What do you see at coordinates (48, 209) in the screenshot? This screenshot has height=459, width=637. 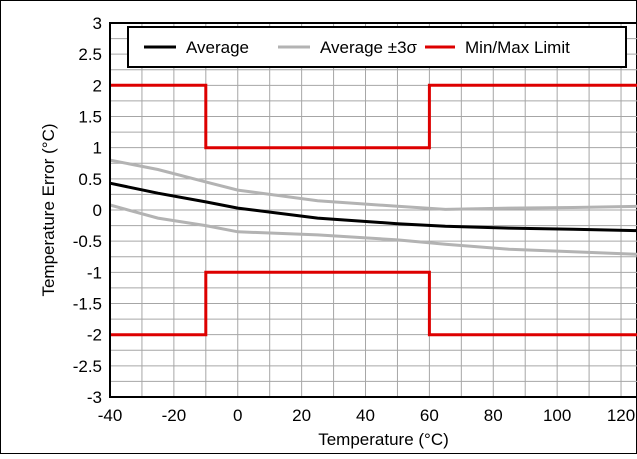 I see `y-axis-label: Temperature Error (°C)` at bounding box center [48, 209].